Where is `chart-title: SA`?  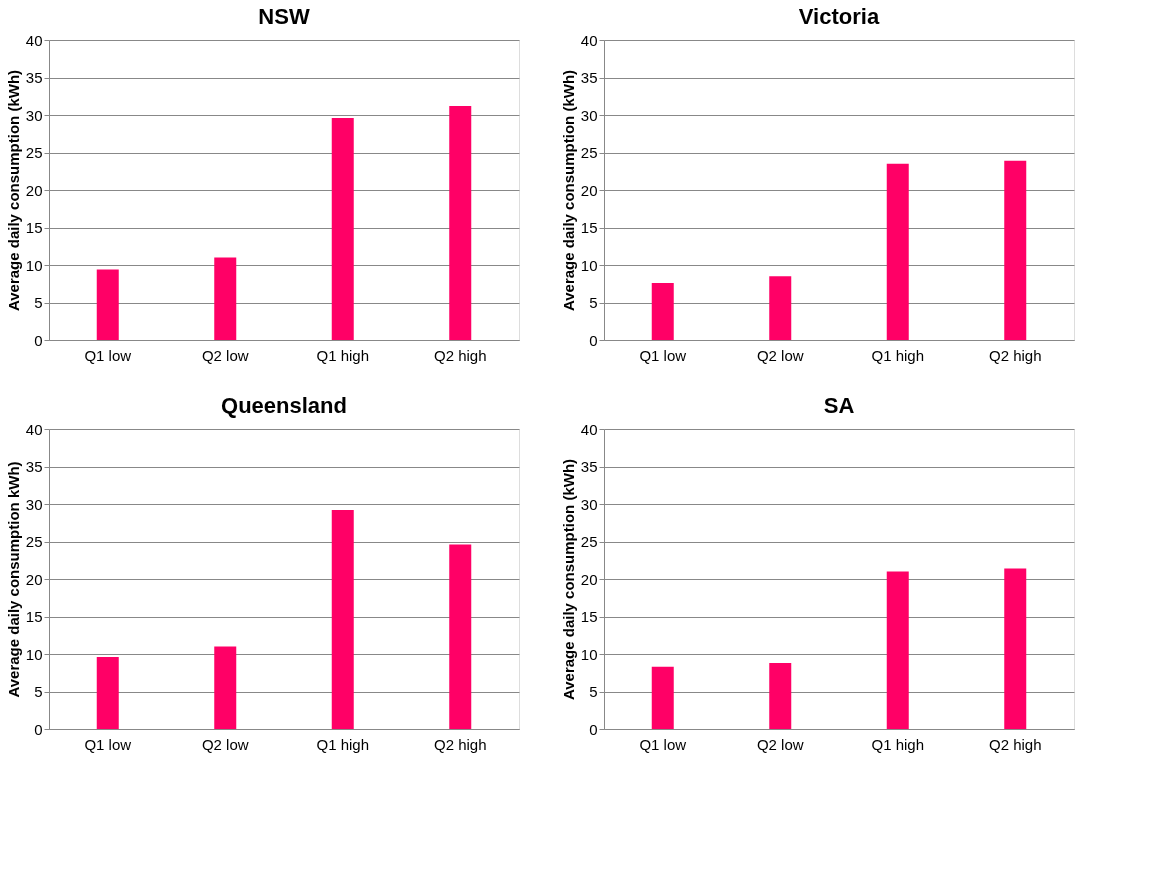 chart-title: SA is located at coordinates (839, 405).